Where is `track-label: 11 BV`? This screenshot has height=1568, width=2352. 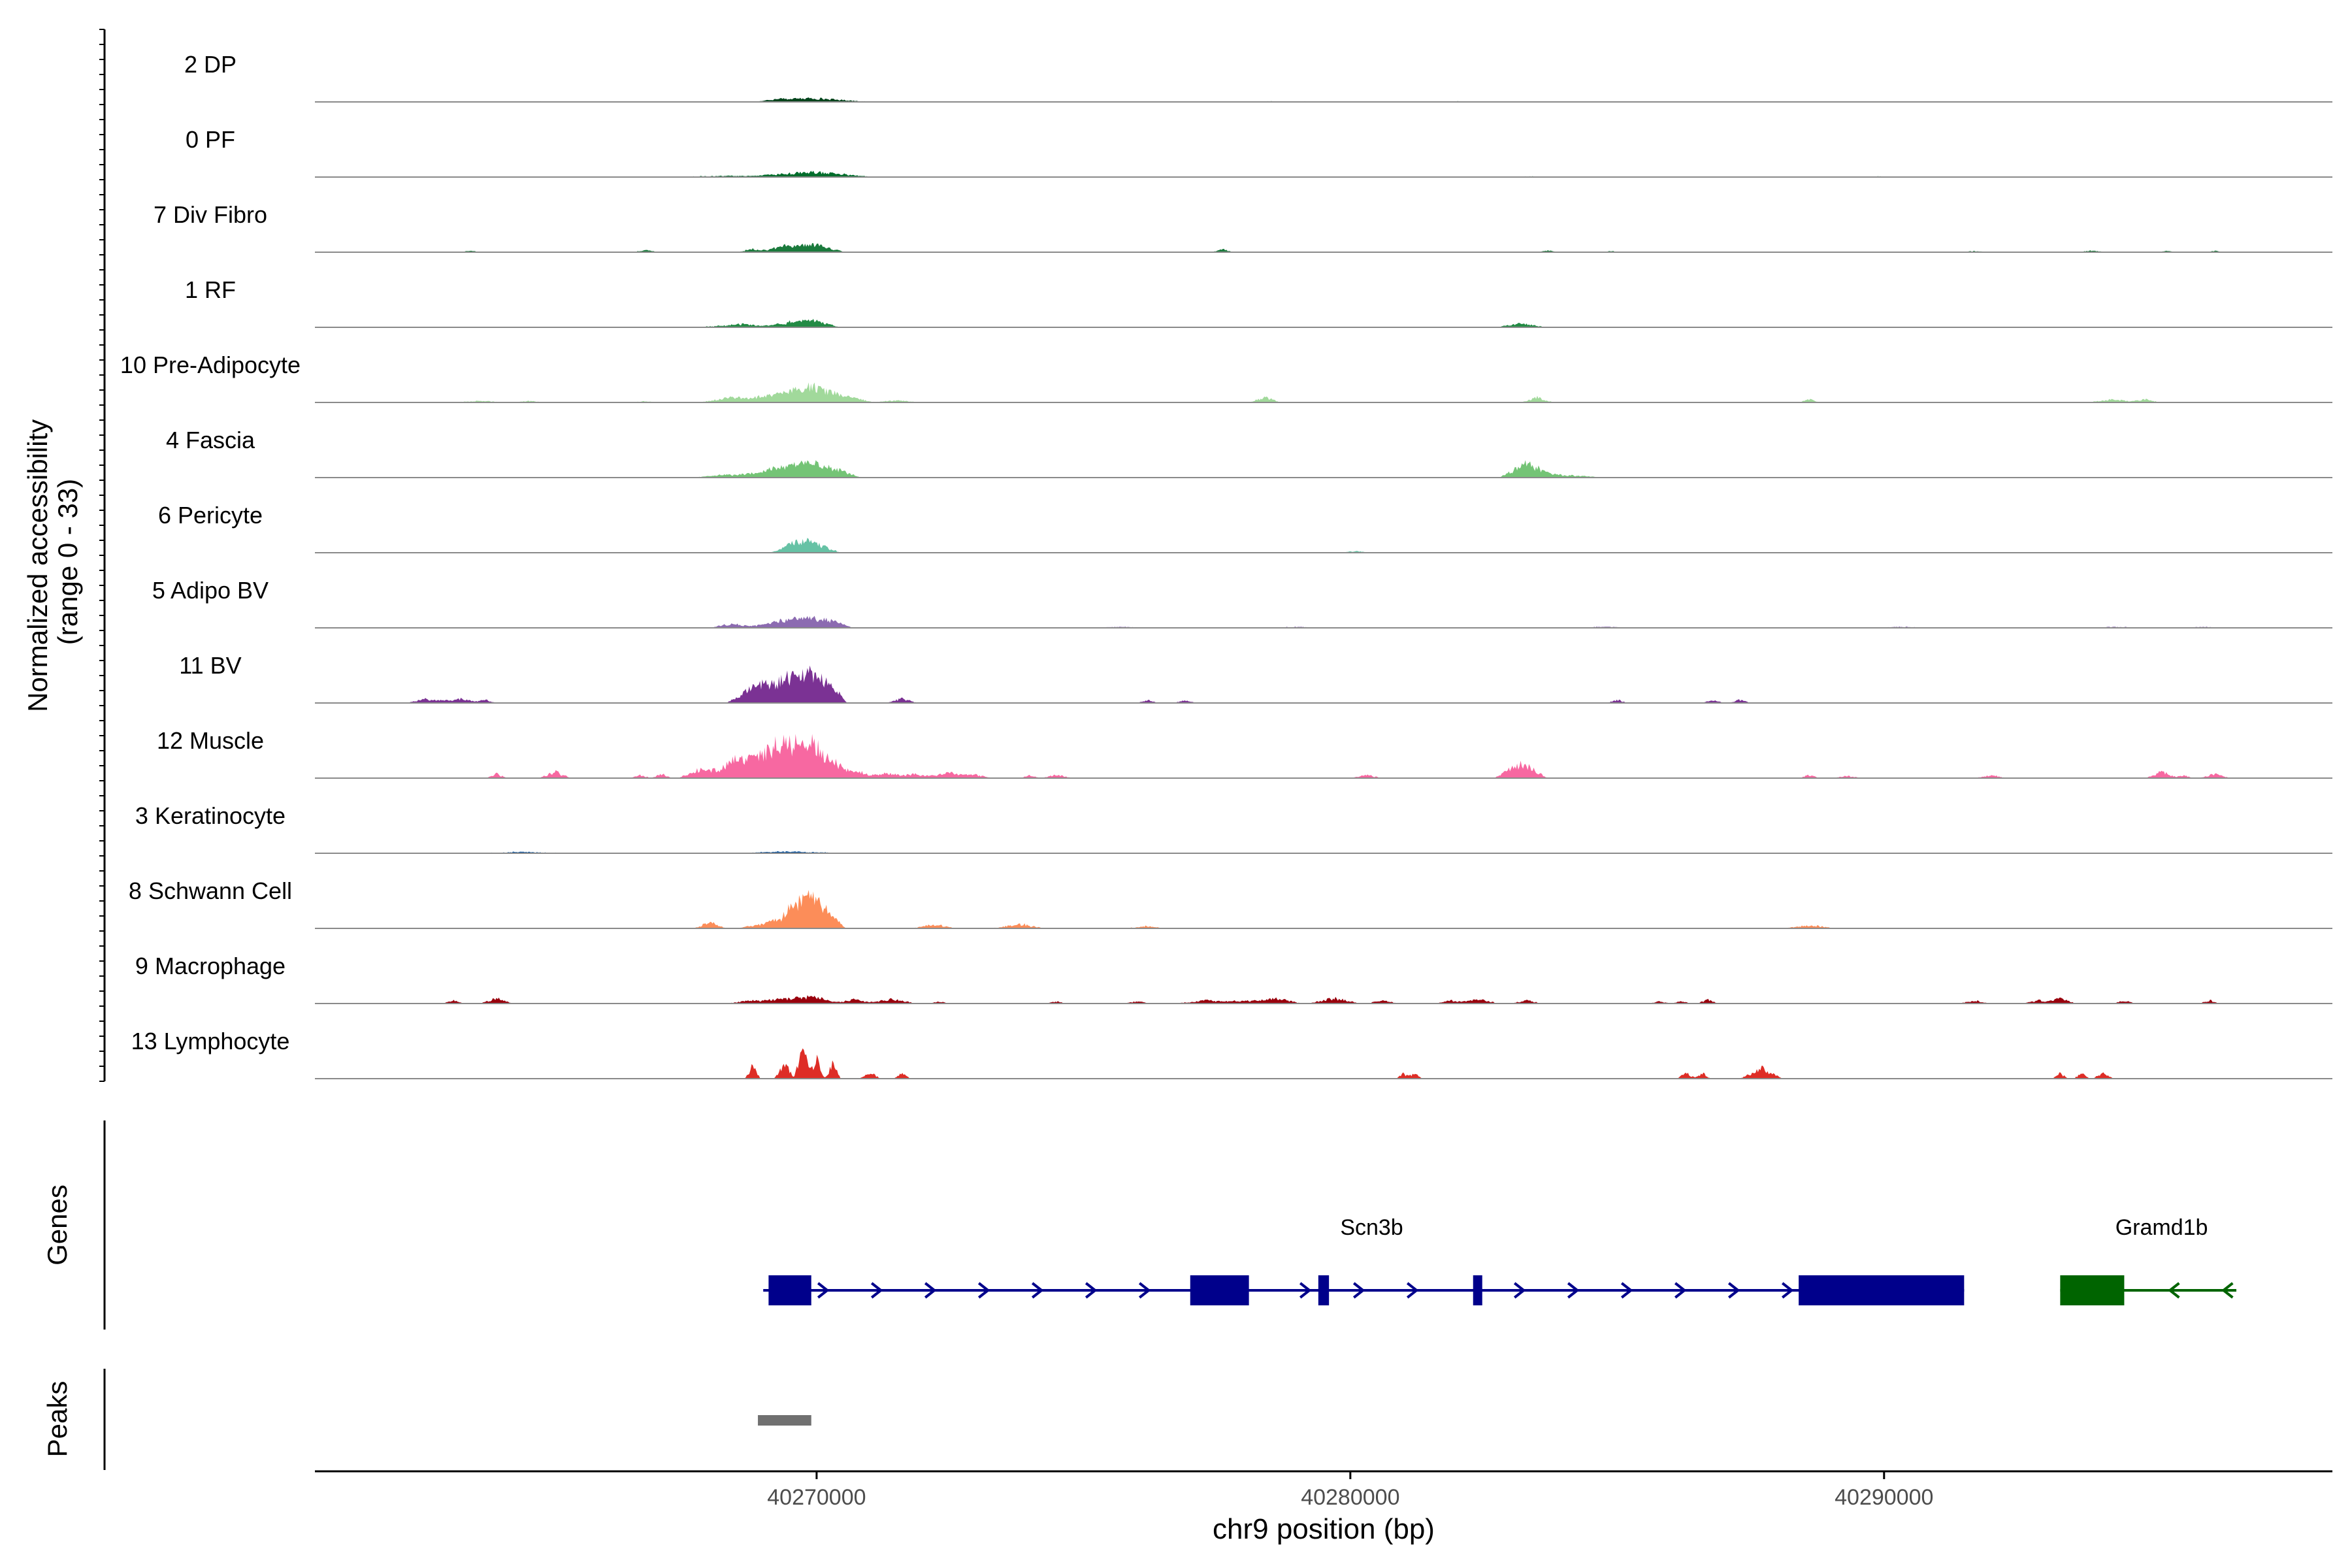
track-label: 11 BV is located at coordinates (210, 665).